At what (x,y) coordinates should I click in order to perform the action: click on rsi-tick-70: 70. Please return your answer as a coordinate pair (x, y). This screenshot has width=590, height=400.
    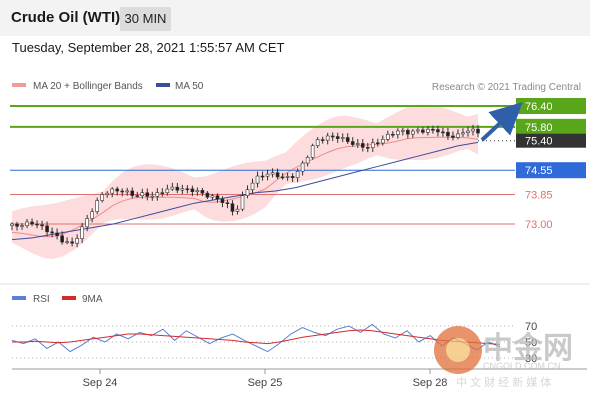
    Looking at the image, I should click on (531, 327).